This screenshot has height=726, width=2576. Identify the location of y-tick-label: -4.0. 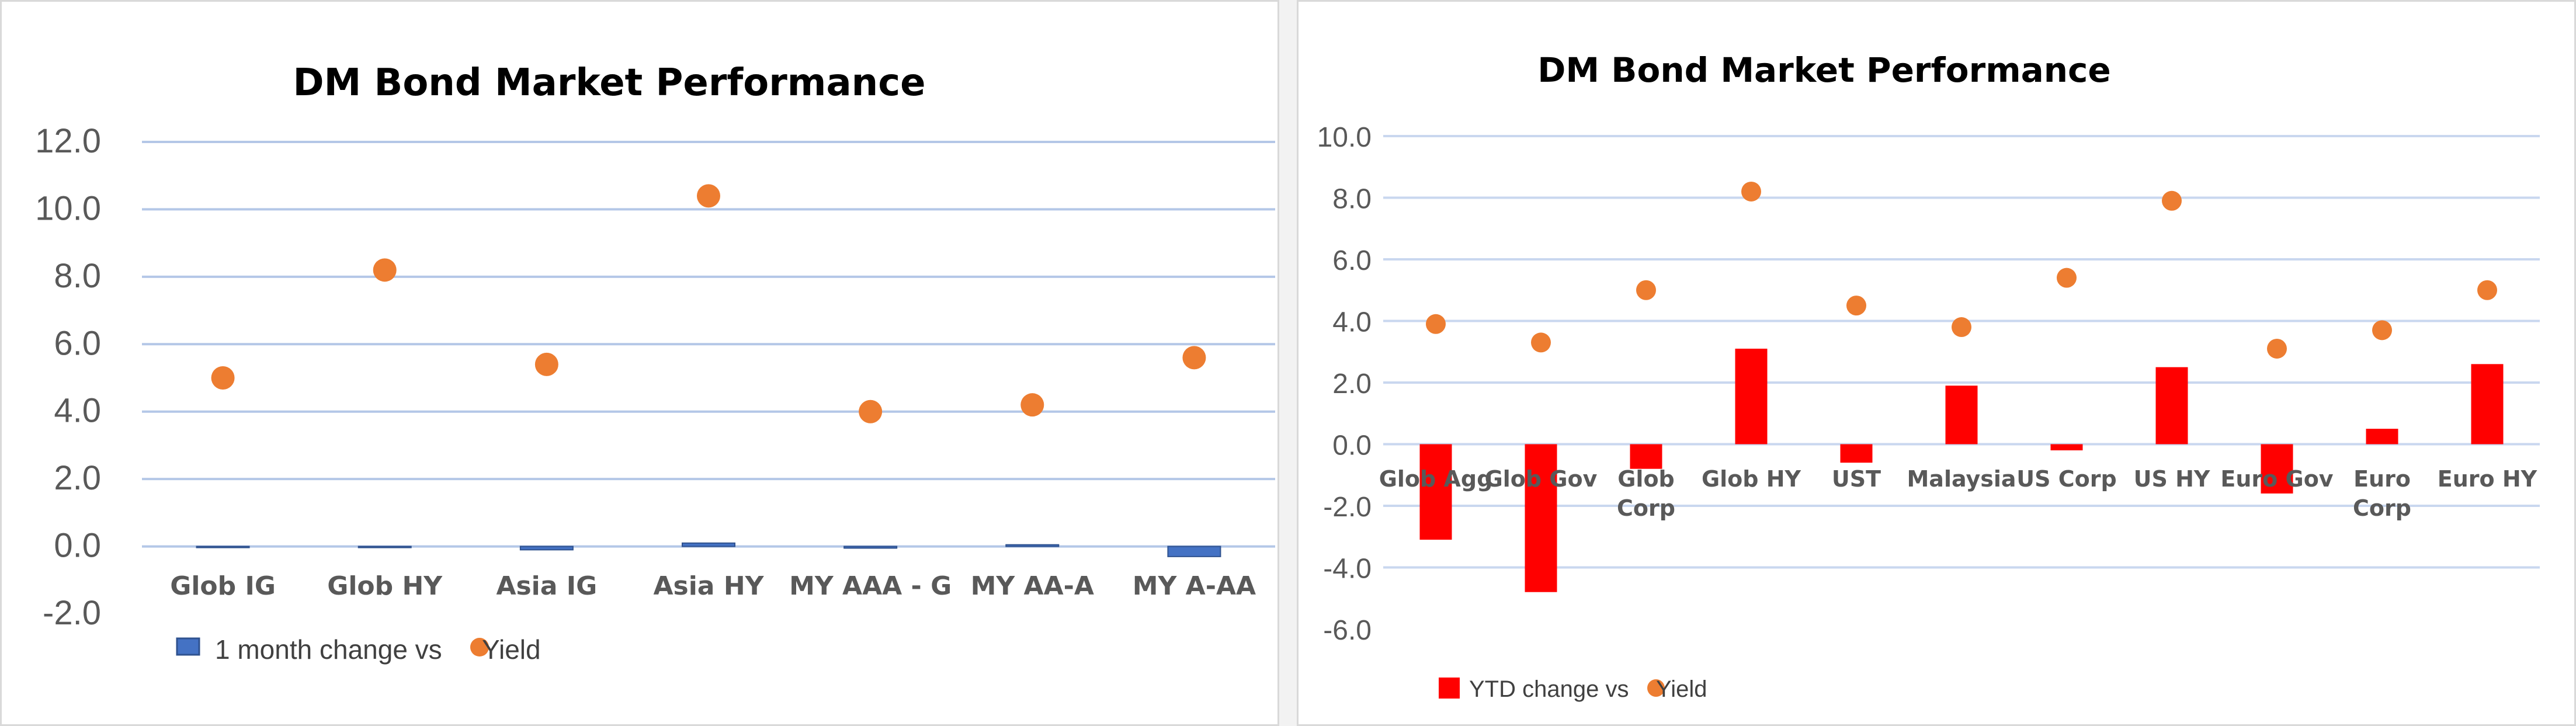
(1347, 570).